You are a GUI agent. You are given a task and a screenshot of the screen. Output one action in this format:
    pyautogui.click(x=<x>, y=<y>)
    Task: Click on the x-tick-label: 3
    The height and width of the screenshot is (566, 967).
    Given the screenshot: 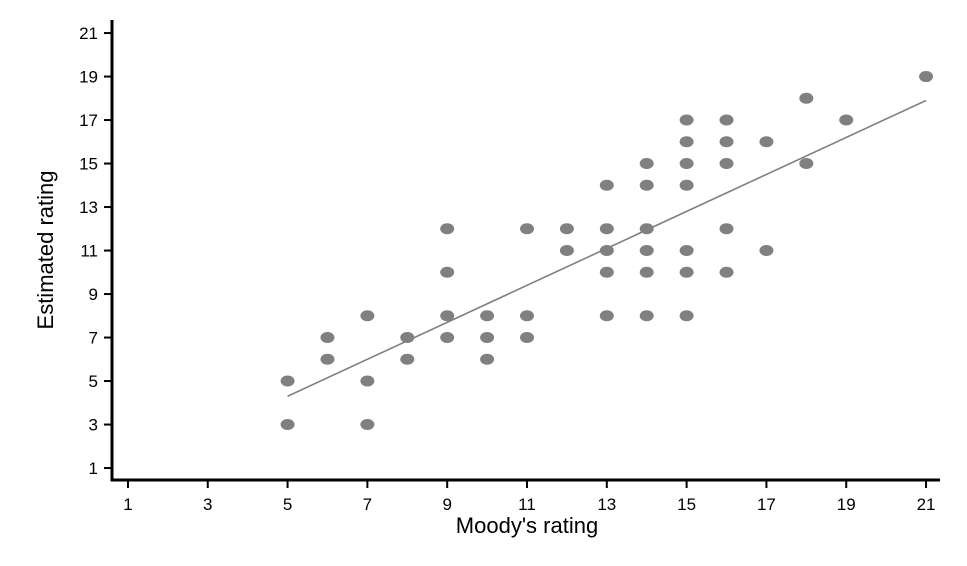 What is the action you would take?
    pyautogui.click(x=207, y=504)
    